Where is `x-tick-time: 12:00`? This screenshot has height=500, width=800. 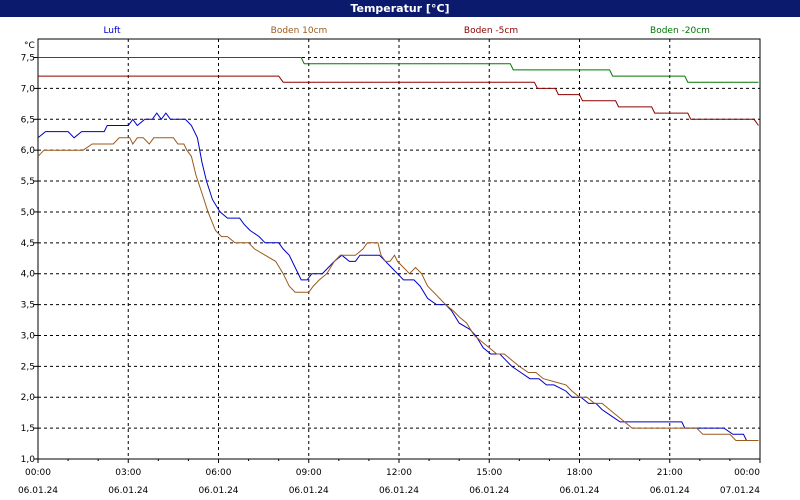
x-tick-time: 12:00 is located at coordinates (399, 473).